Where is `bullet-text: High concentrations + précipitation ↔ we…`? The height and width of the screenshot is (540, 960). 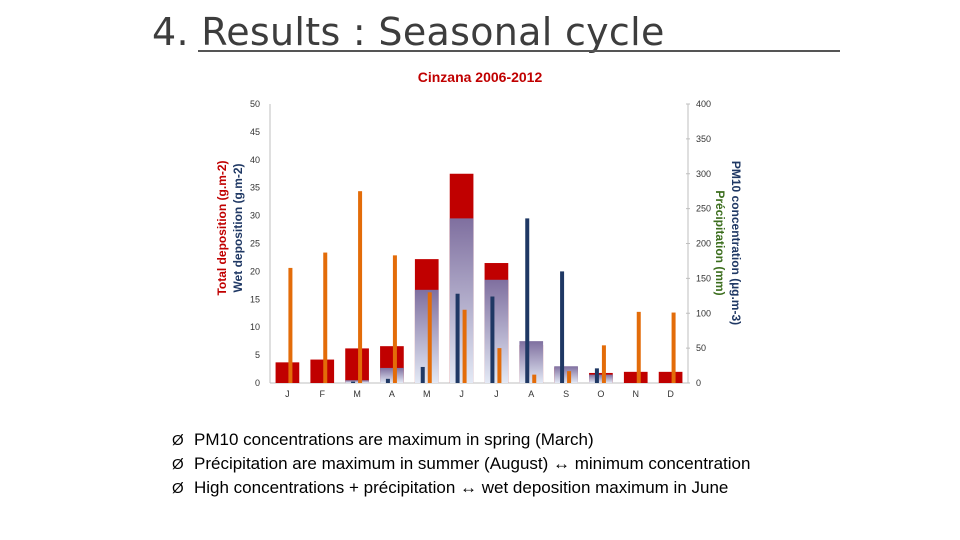
bullet-text: High concentrations + précipitation ↔ we… is located at coordinates (461, 487).